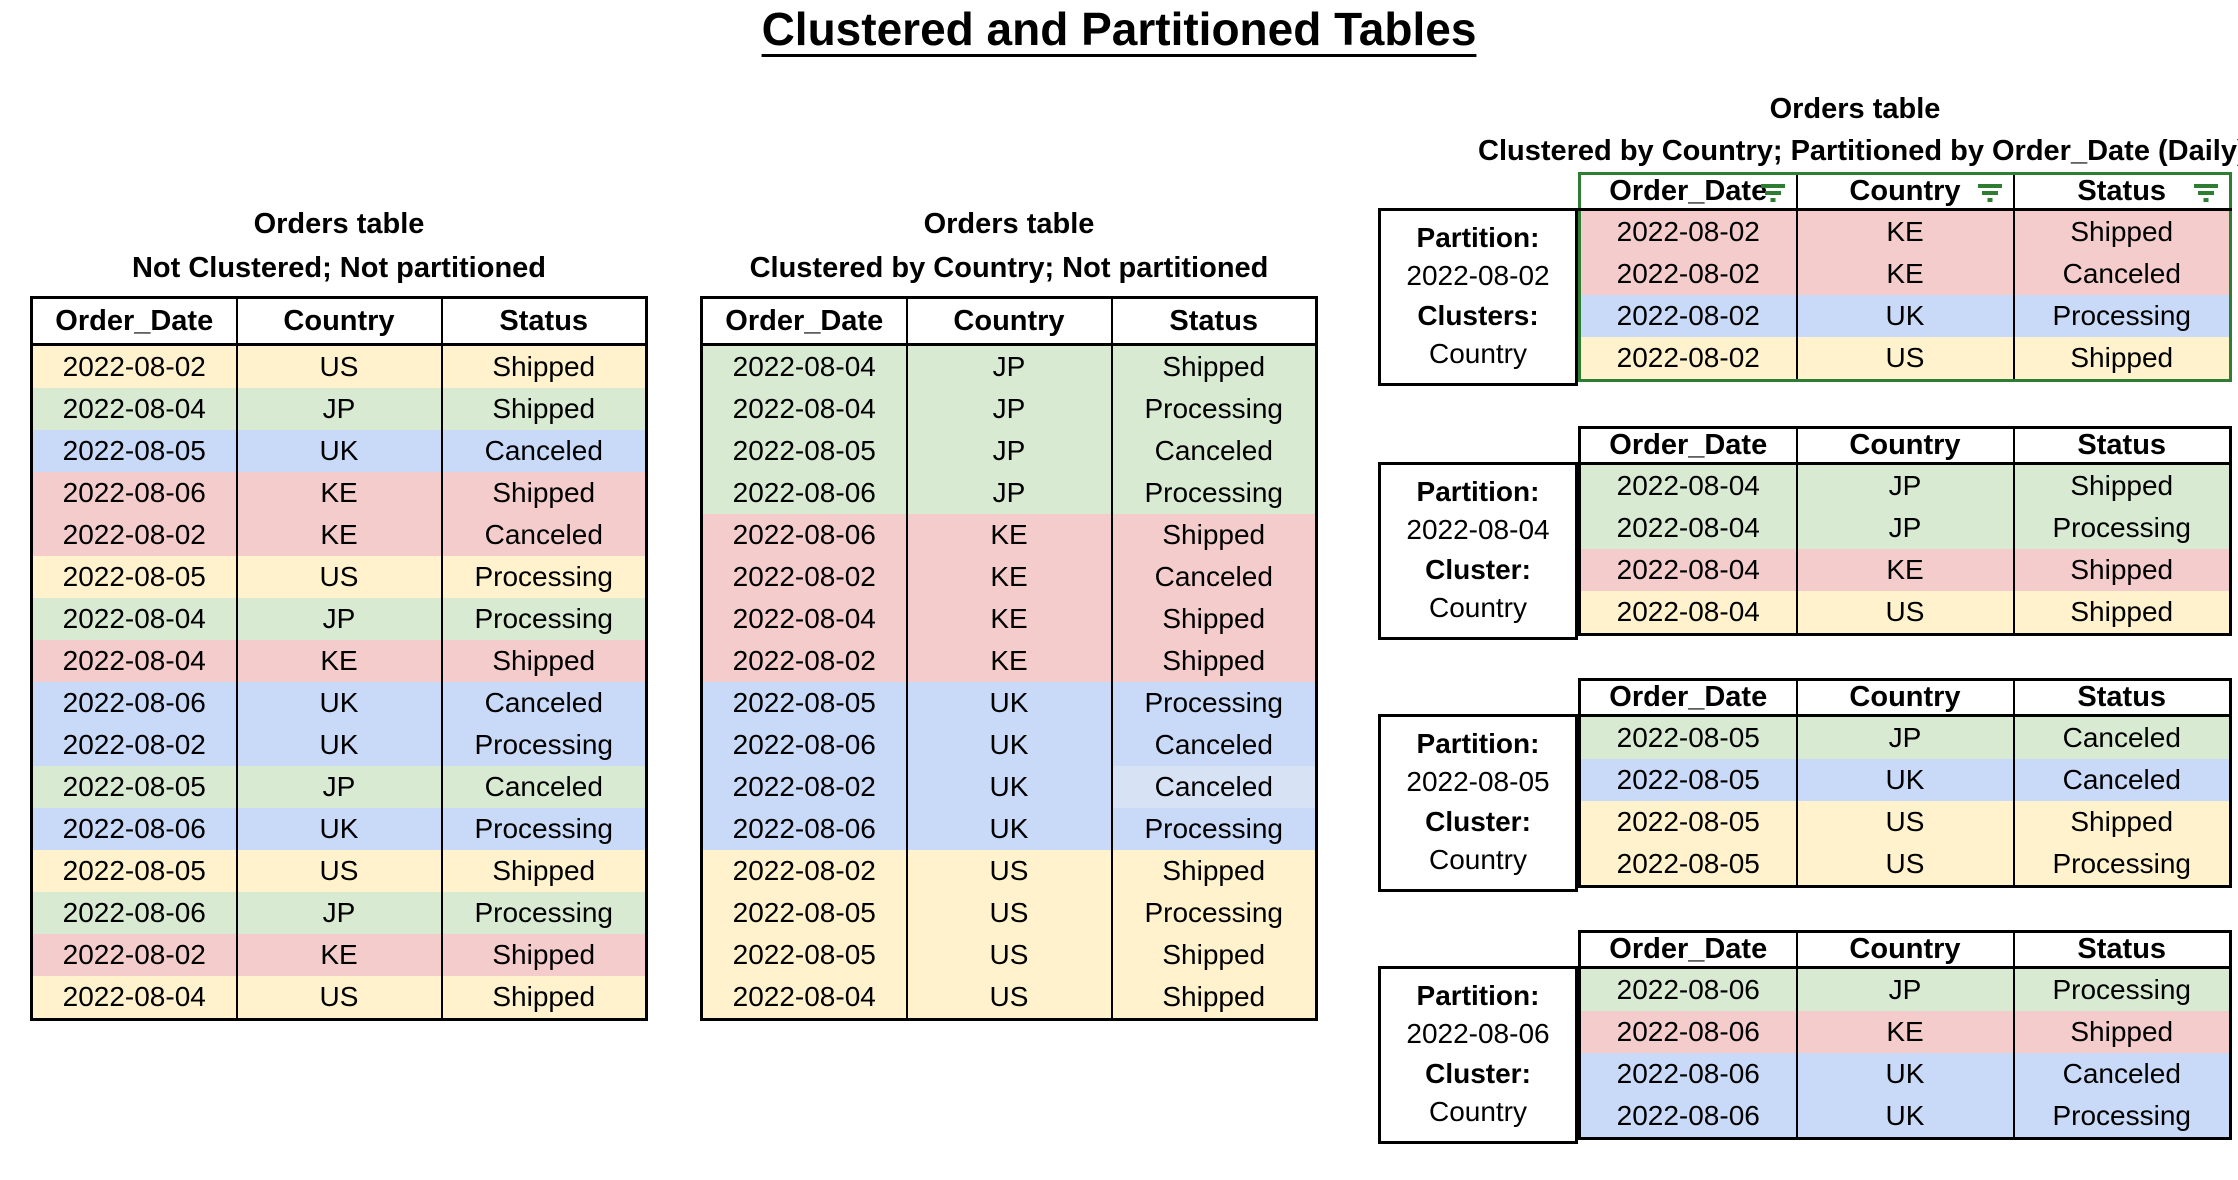 The width and height of the screenshot is (2238, 1180). I want to click on left-table-subtitle: Not Clustered; Not partitioned, so click(339, 268).